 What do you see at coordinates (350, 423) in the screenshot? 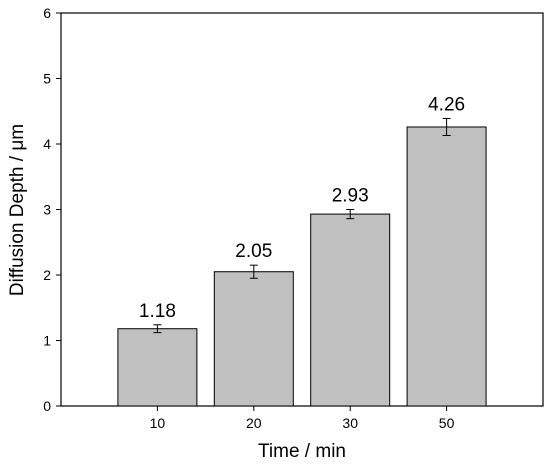
I see `x-tick-label: 30` at bounding box center [350, 423].